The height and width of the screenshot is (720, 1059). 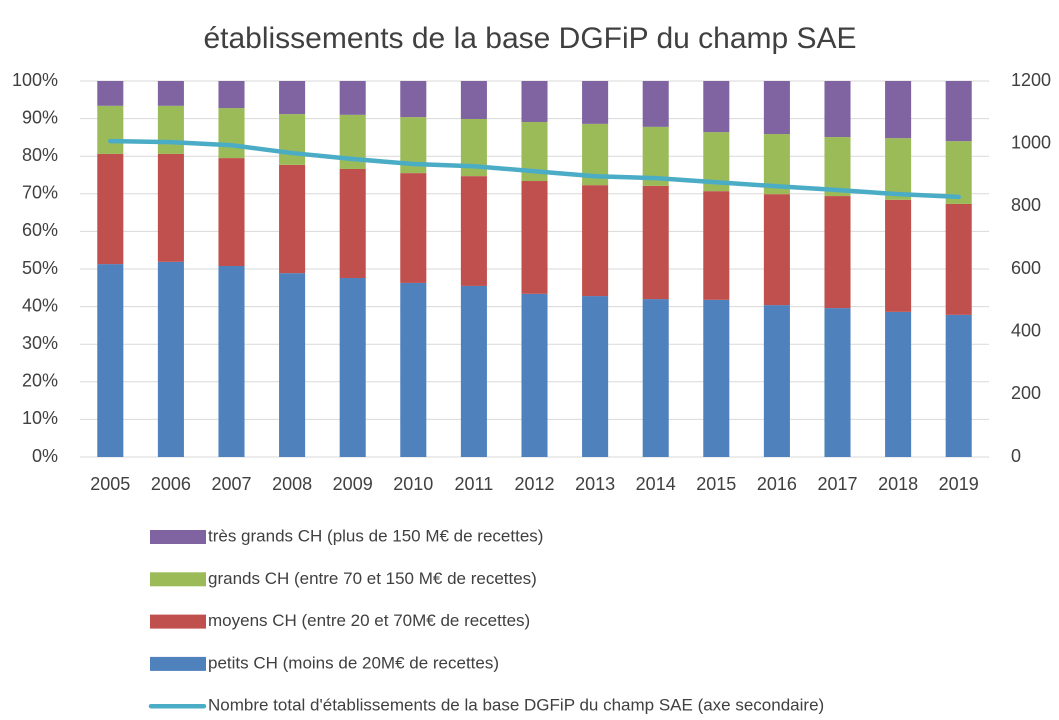 I want to click on x-tick-label: 2006, so click(x=171, y=484).